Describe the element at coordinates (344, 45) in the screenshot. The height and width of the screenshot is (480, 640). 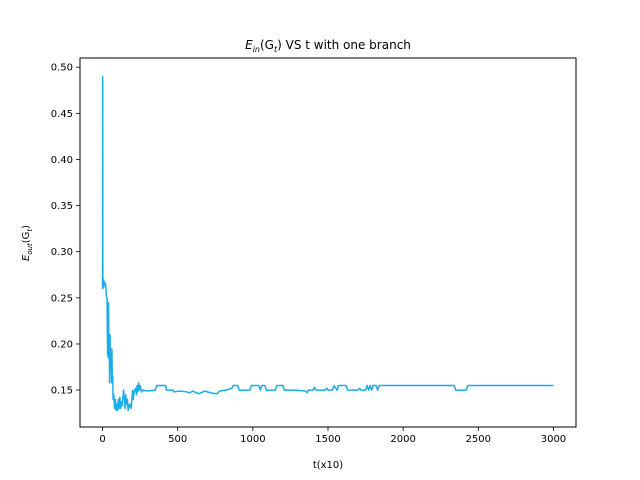
I see `title-rest: ) VS t with one branch` at that location.